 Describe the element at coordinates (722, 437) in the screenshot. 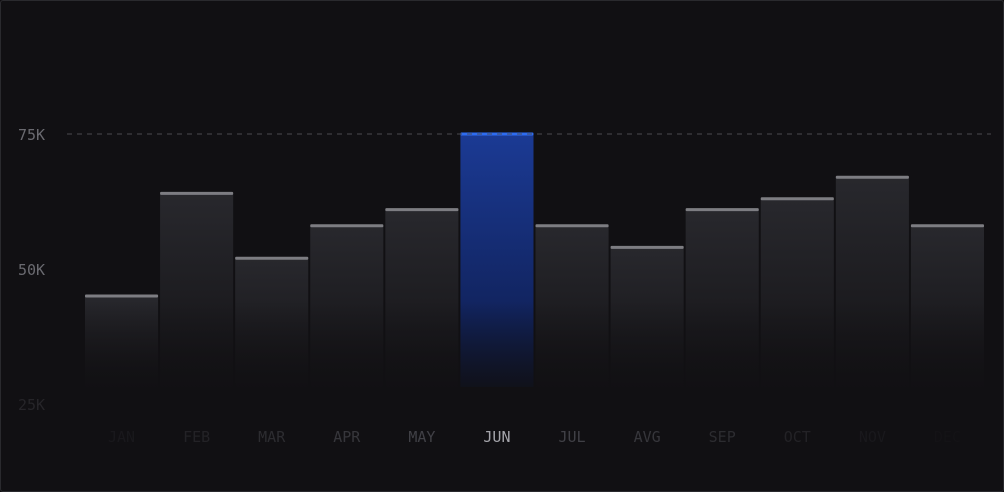

I see `x-tick-label: SEP` at that location.